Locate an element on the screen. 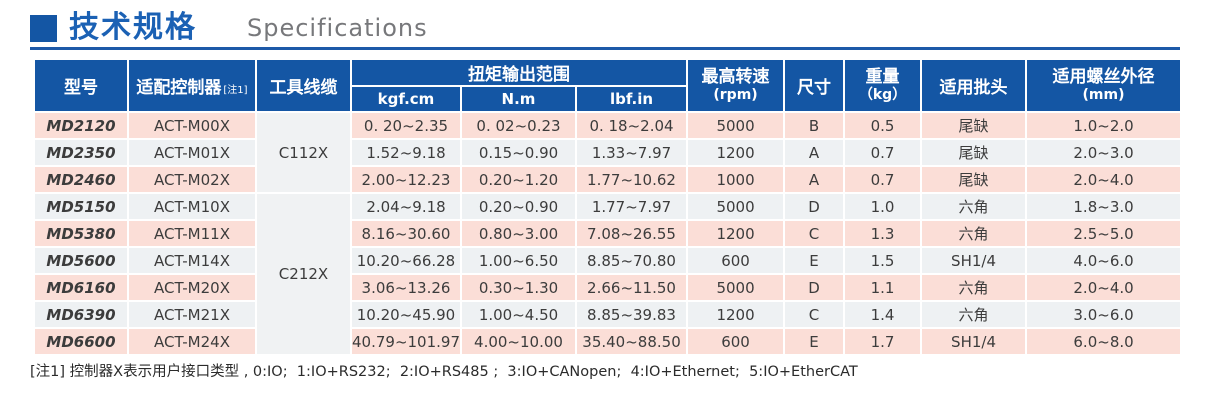  torque-nm-cell: 0.30~1.30 is located at coordinates (518, 287).